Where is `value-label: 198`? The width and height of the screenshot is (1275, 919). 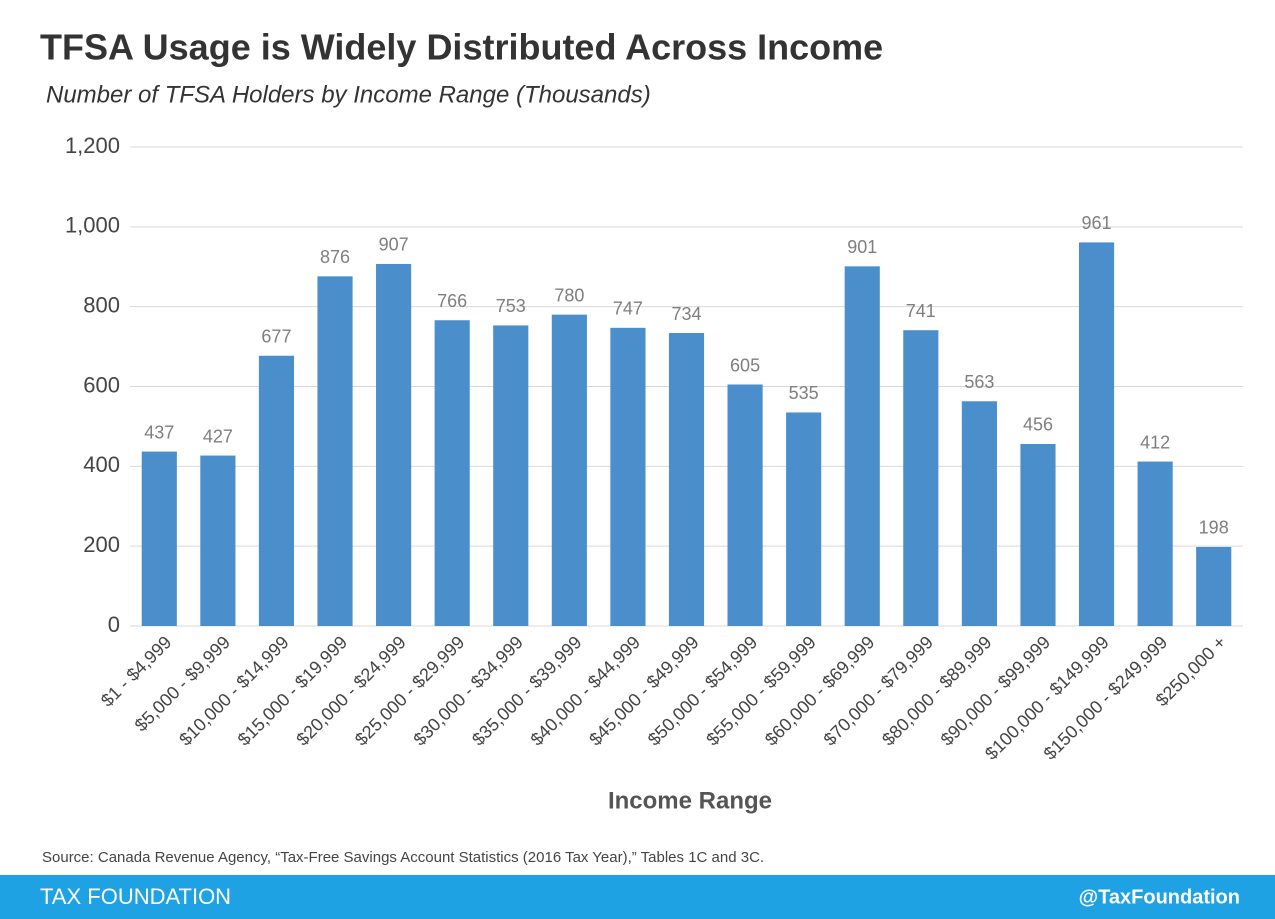
value-label: 198 is located at coordinates (1214, 528).